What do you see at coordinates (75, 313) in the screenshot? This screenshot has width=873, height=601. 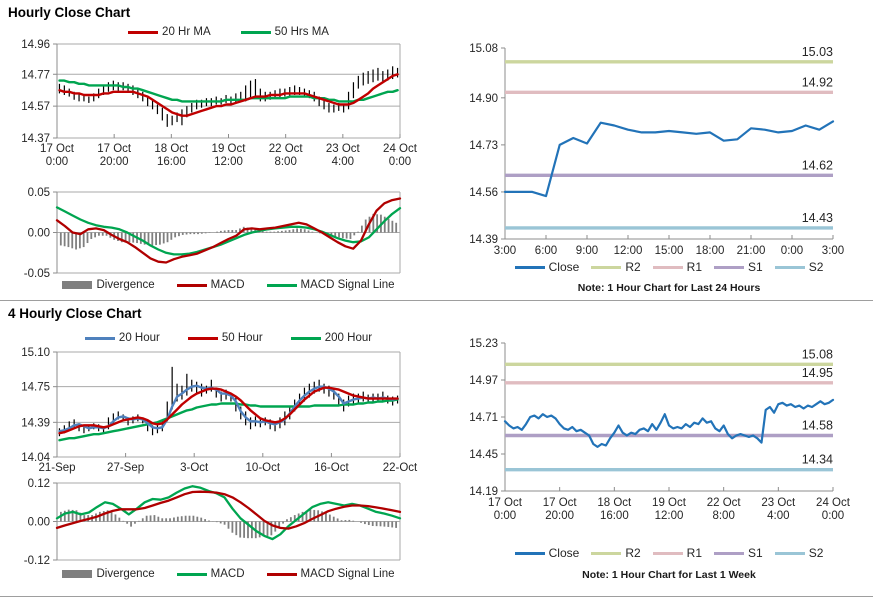 I see `four-hourly-section-title: 4 Hourly Close Chart` at bounding box center [75, 313].